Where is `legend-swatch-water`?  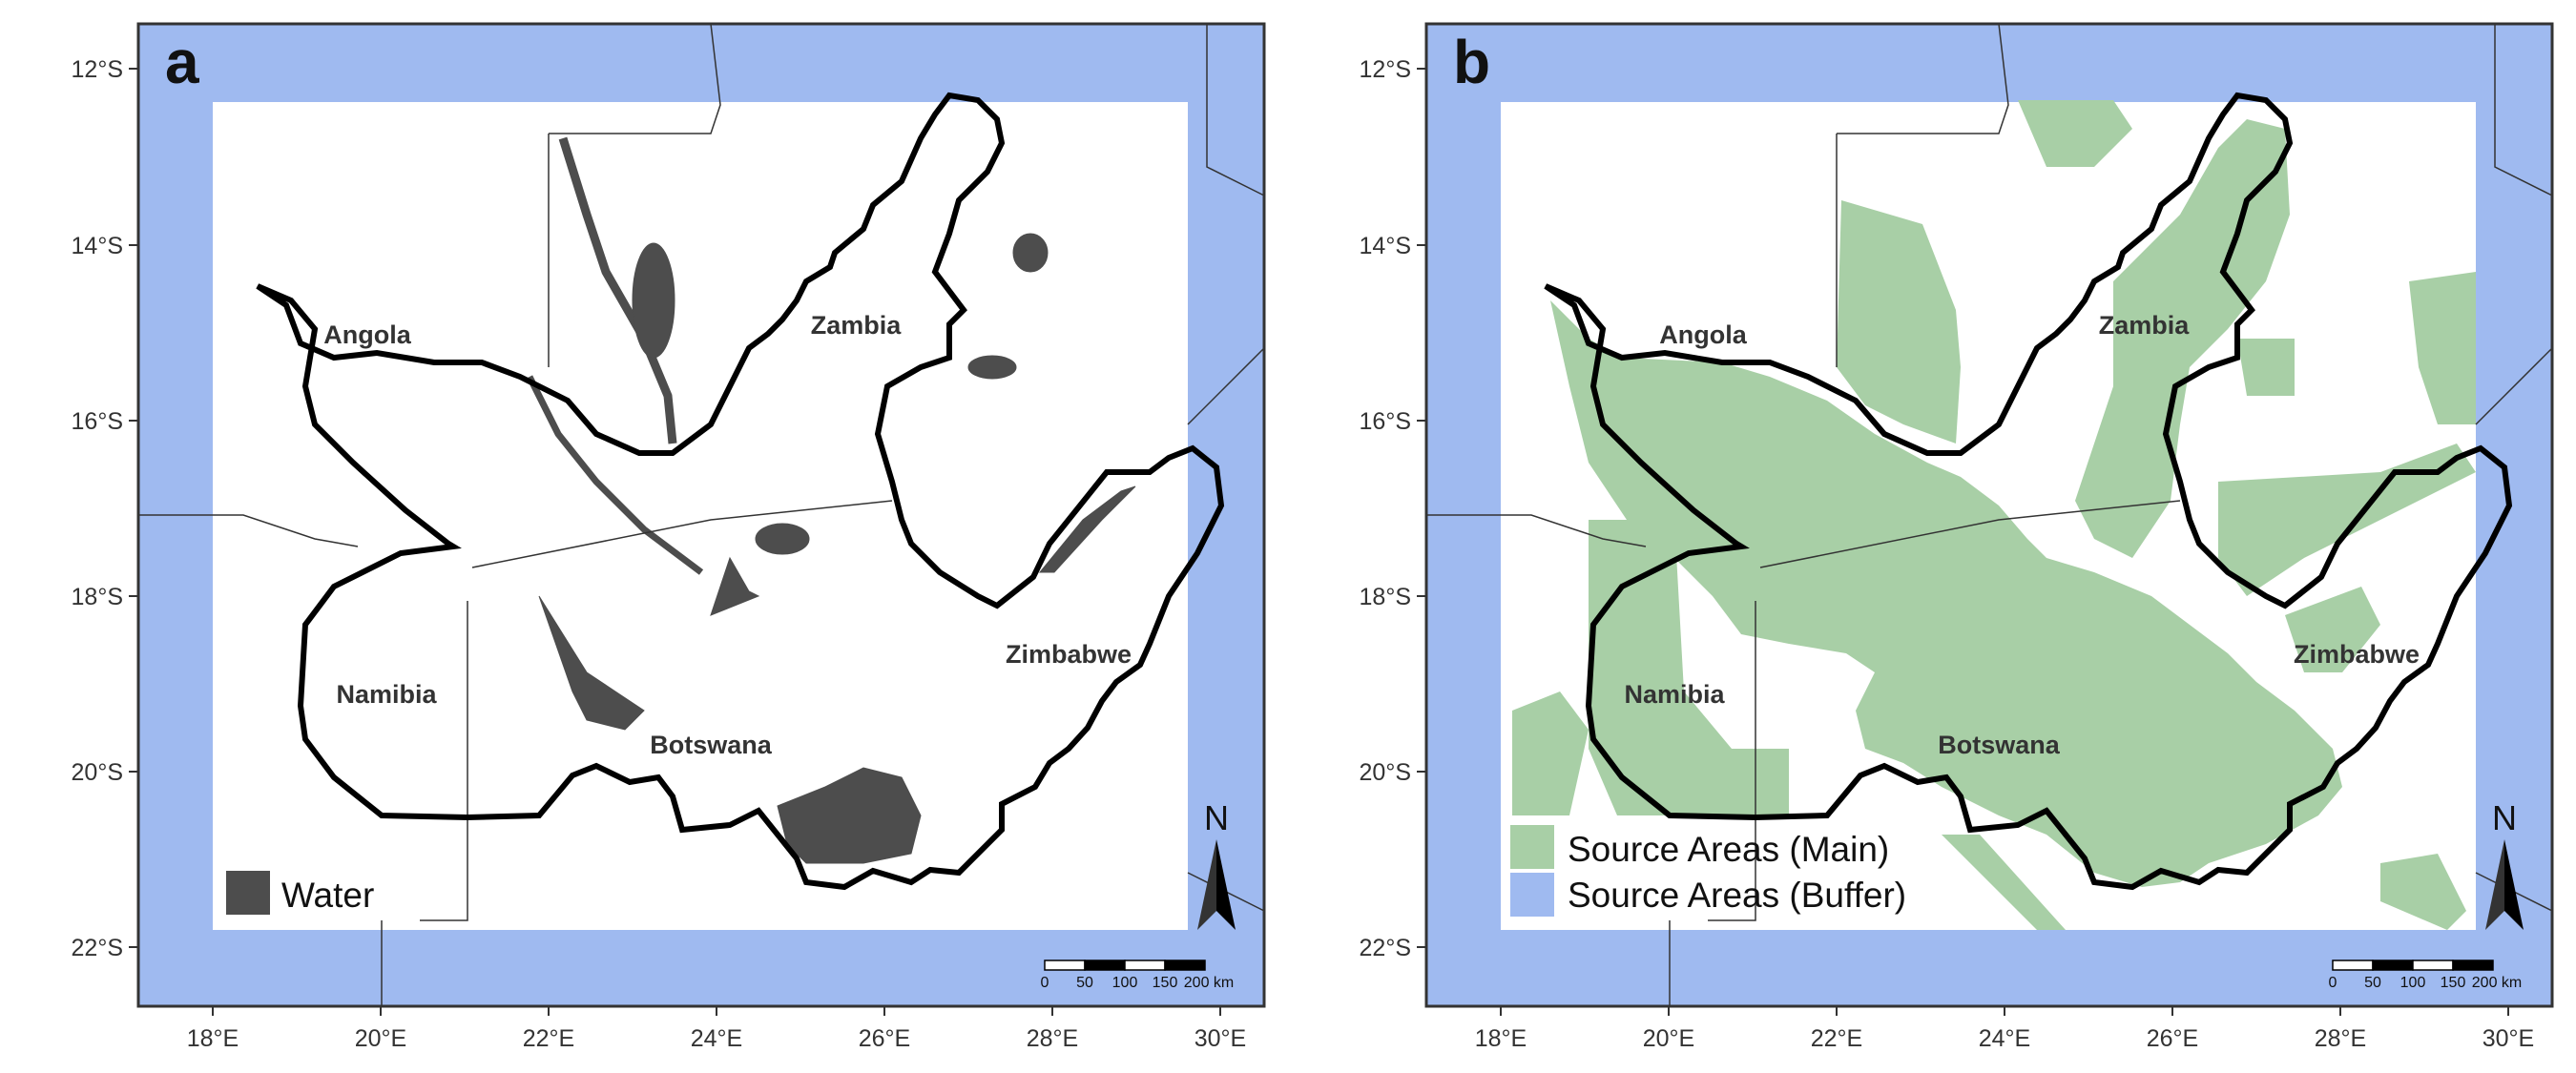
legend-swatch-water is located at coordinates (248, 893).